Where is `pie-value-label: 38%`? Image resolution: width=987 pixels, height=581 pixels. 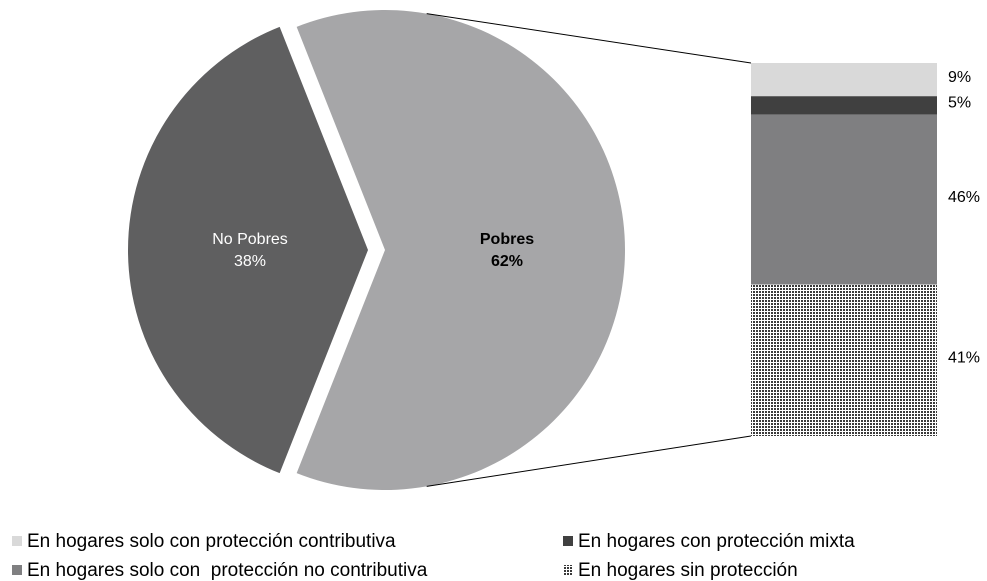
pie-value-label: 38% is located at coordinates (250, 261).